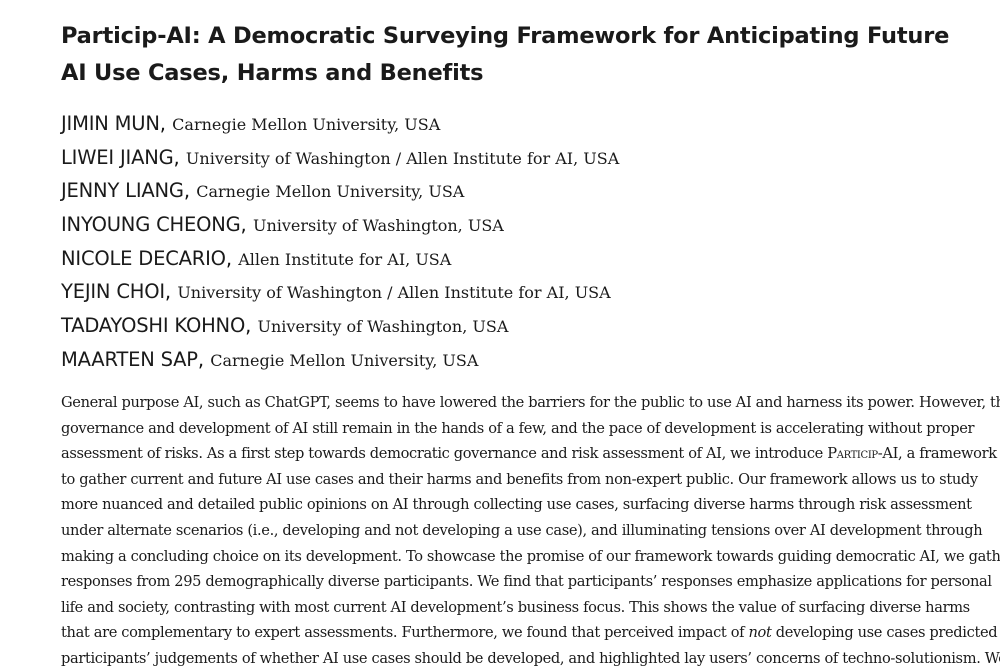  Describe the element at coordinates (947, 454) in the screenshot. I see `abstract-text: , a framework` at that location.